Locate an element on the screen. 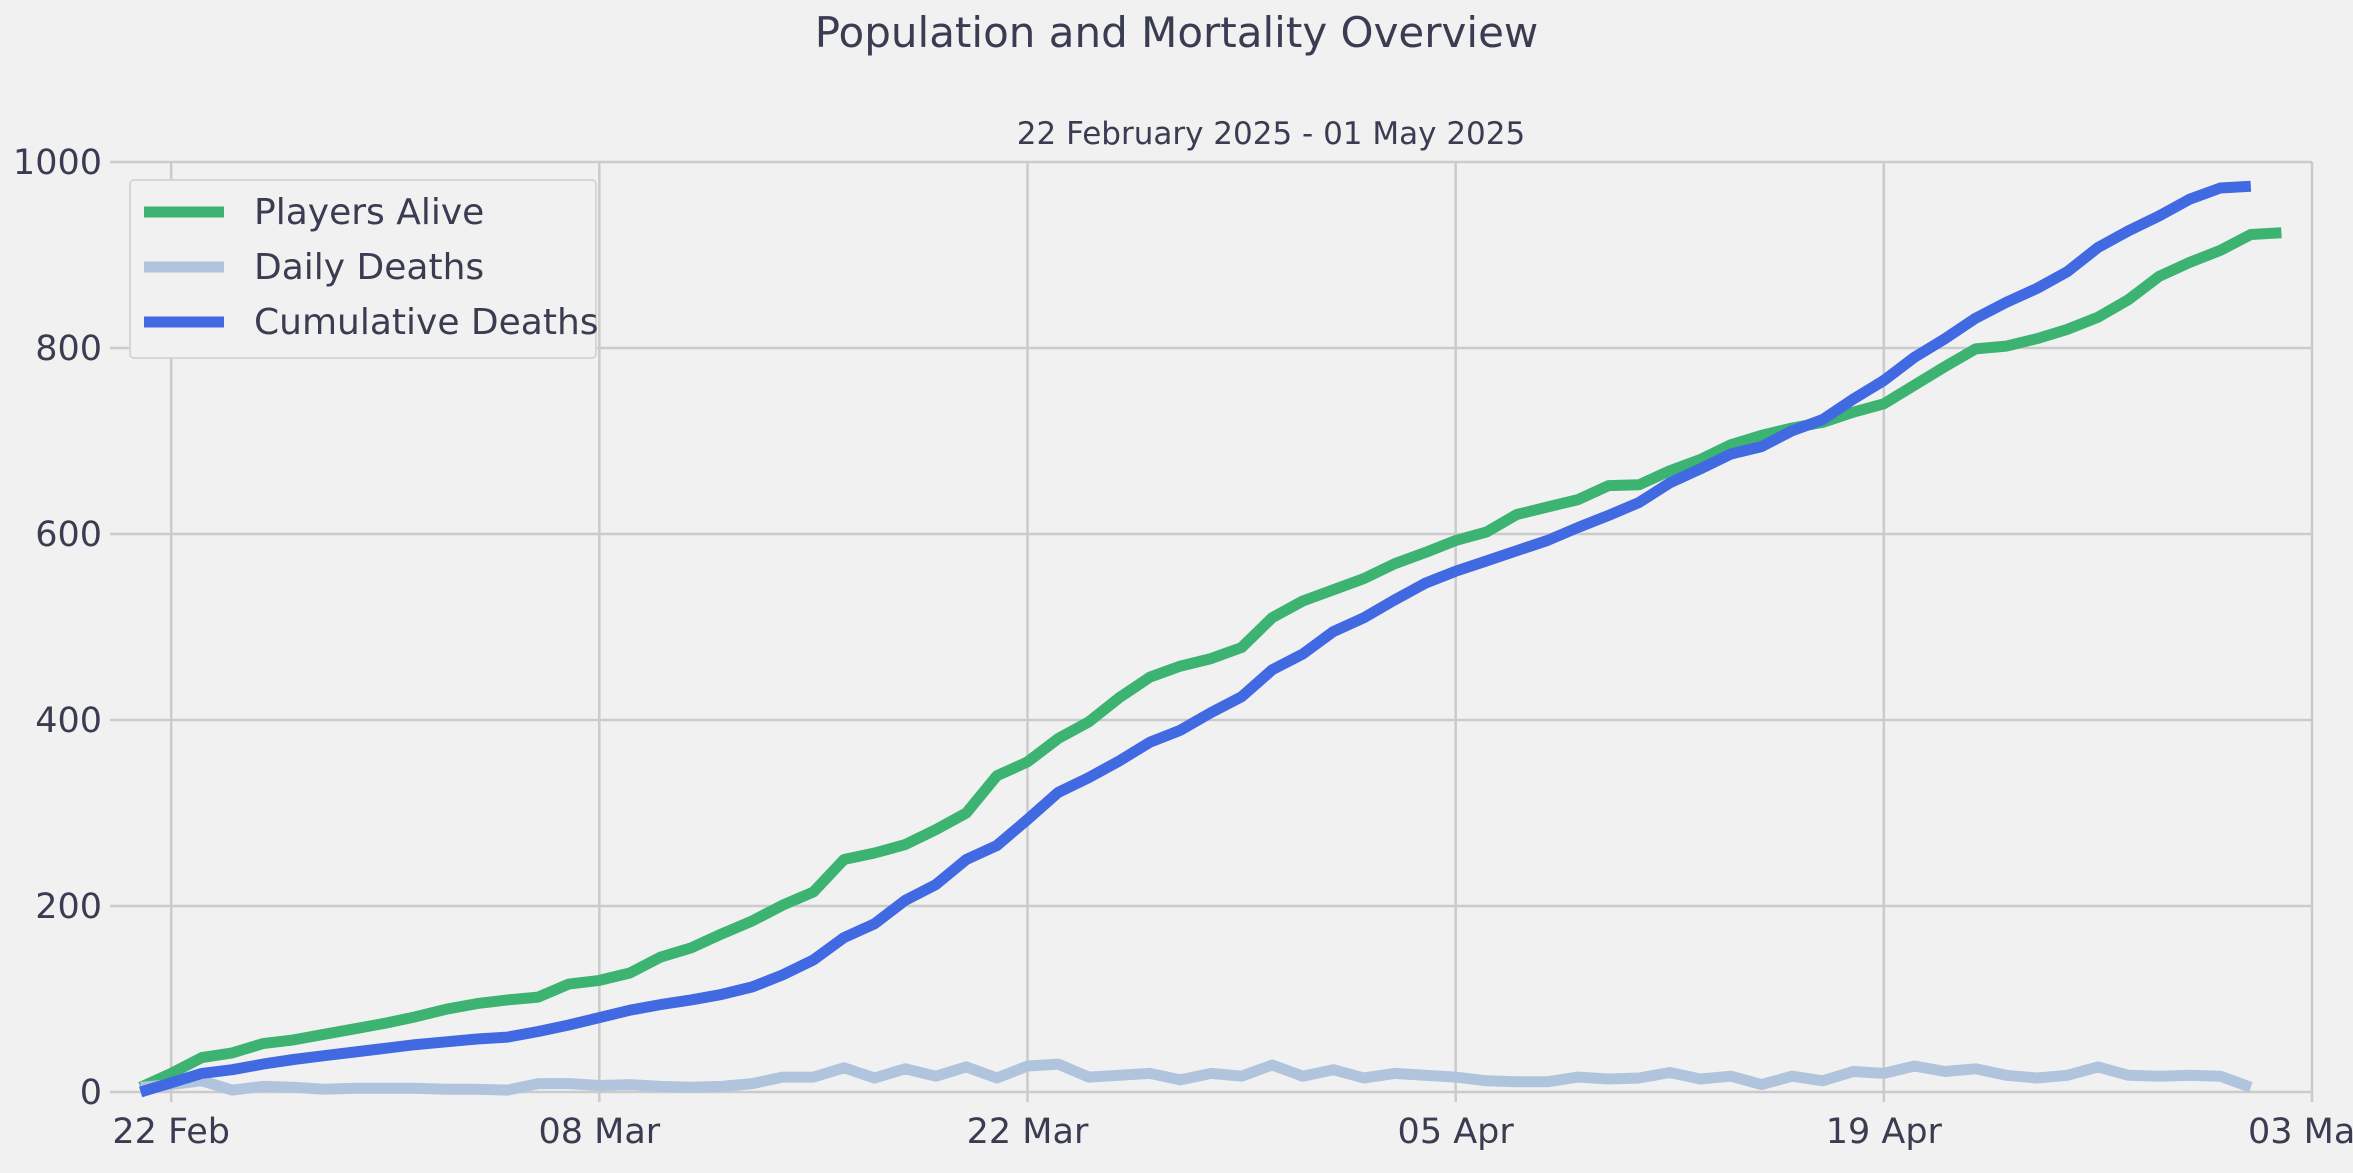 This screenshot has width=2353, height=1173. x-tick-label: 22 Feb is located at coordinates (171, 1132).